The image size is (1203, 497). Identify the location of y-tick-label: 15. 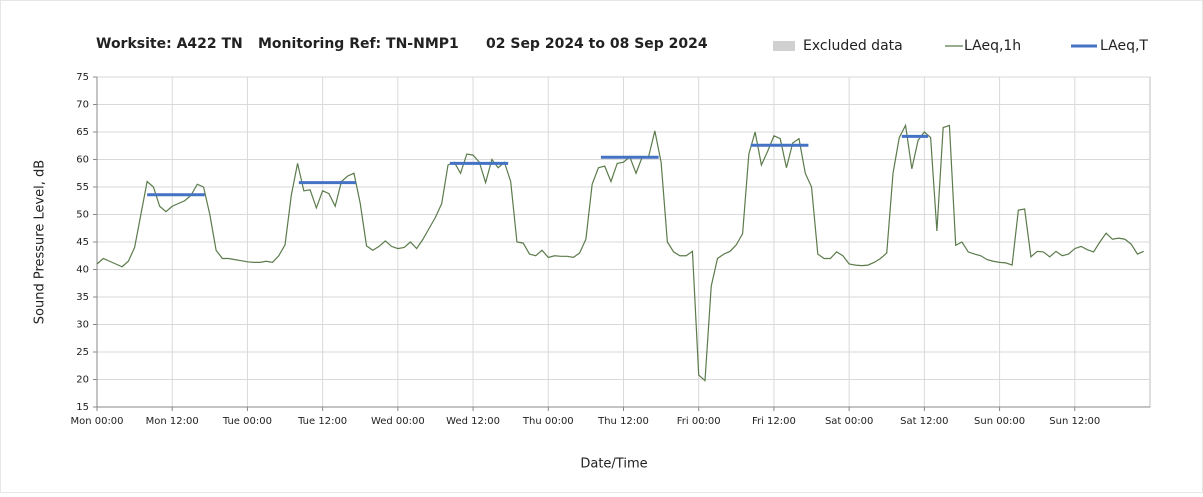
(82, 407).